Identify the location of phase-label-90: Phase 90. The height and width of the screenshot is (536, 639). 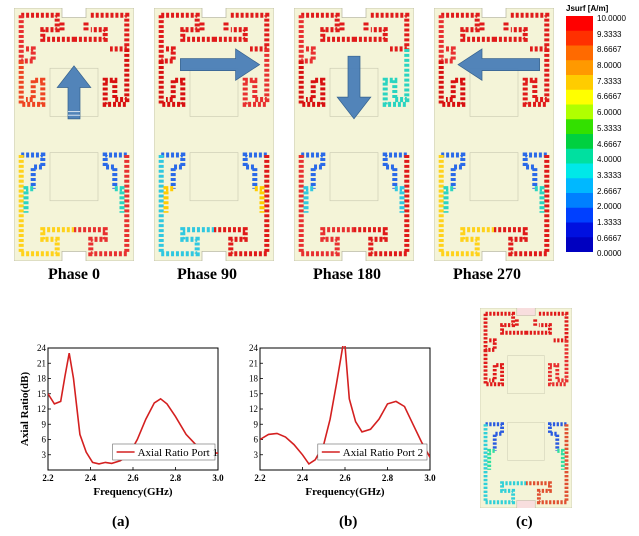
(207, 274).